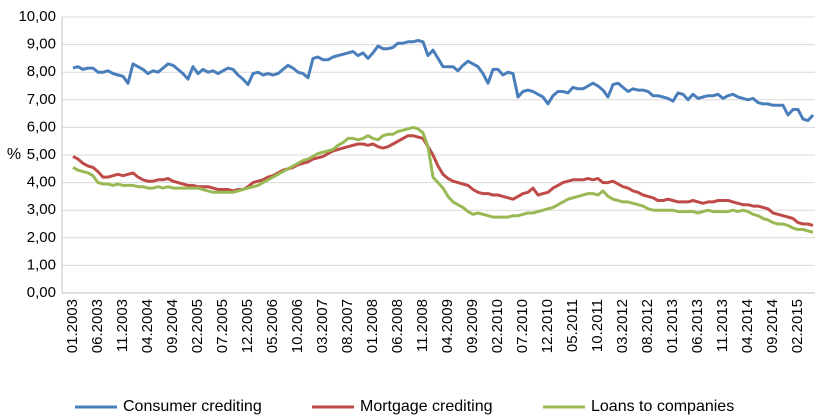 Image resolution: width=815 pixels, height=420 pixels. I want to click on x-tick-label: 01.2003, so click(72, 326).